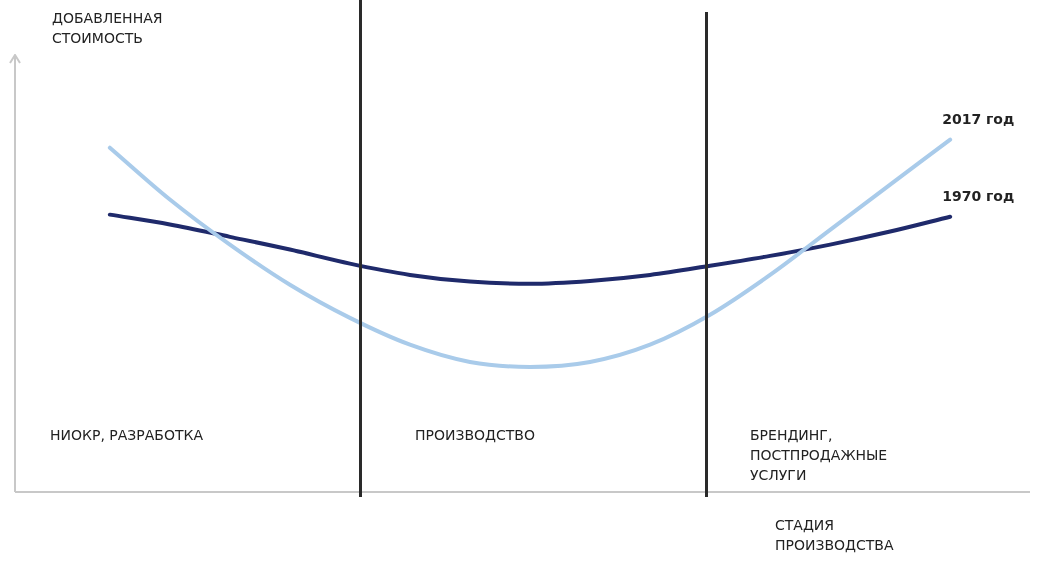 This screenshot has height=569, width=1041. What do you see at coordinates (108, 28) in the screenshot?
I see `text: ДОБАВЛЕННАЯ СТОИМОСТЬ` at bounding box center [108, 28].